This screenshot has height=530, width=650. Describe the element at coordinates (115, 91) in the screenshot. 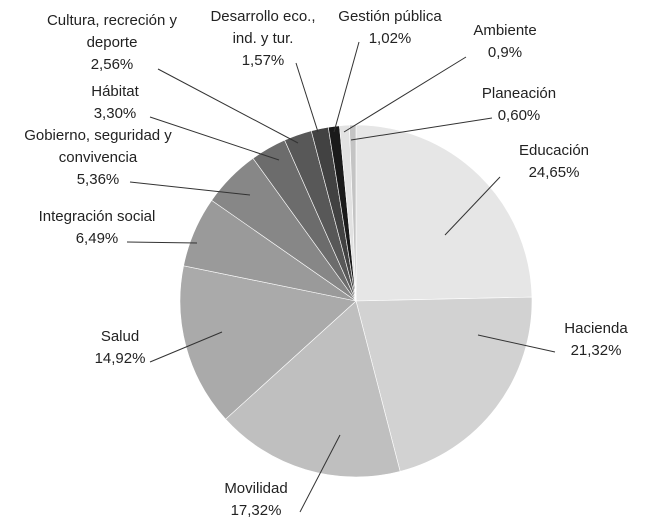

I see `category-name: Hábitat` at that location.